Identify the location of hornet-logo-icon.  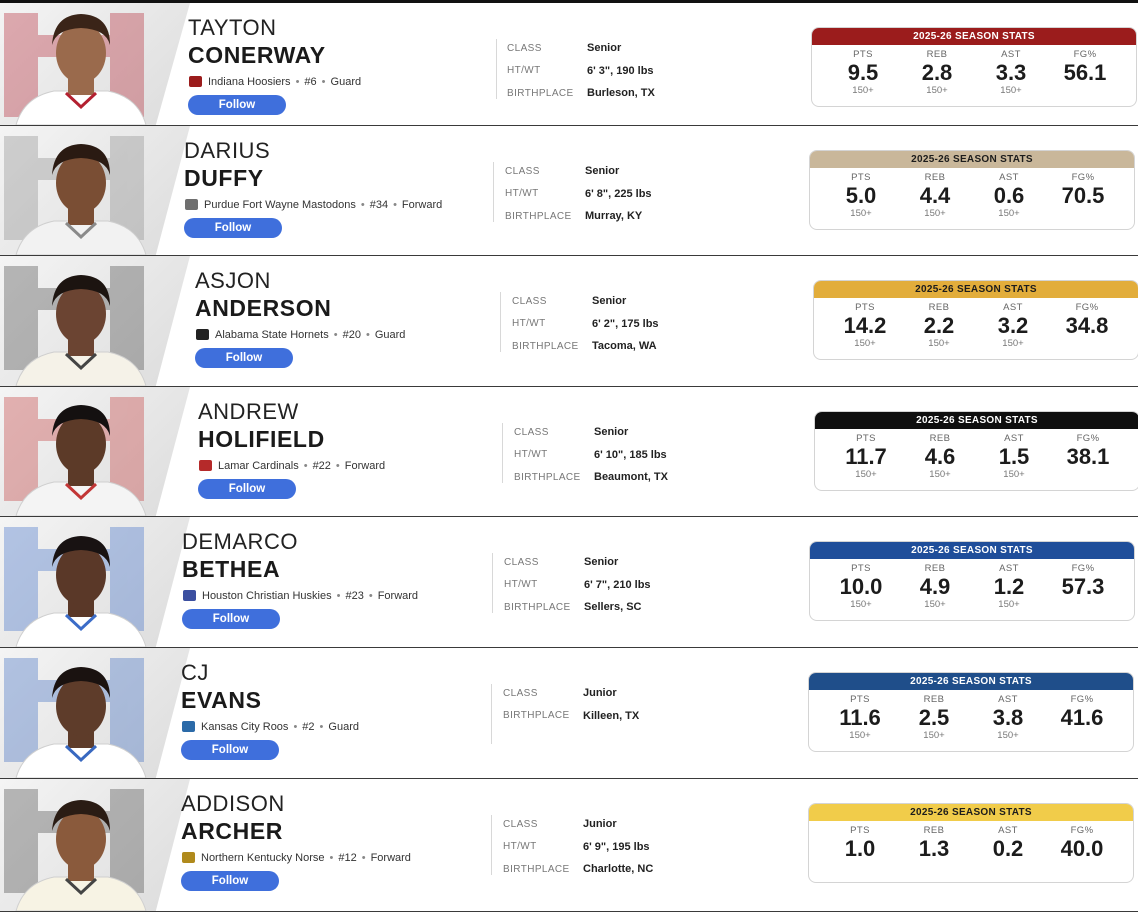
(202, 334).